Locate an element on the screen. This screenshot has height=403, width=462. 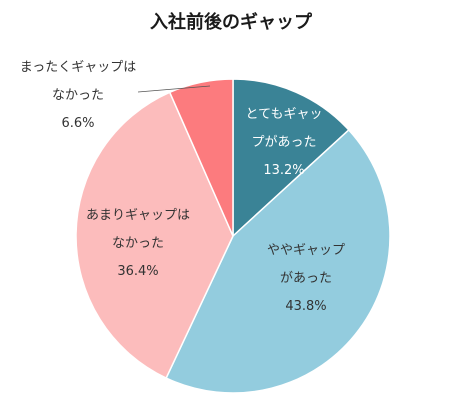
slice-3-label-line: あまりギャップは is located at coordinates (138, 215).